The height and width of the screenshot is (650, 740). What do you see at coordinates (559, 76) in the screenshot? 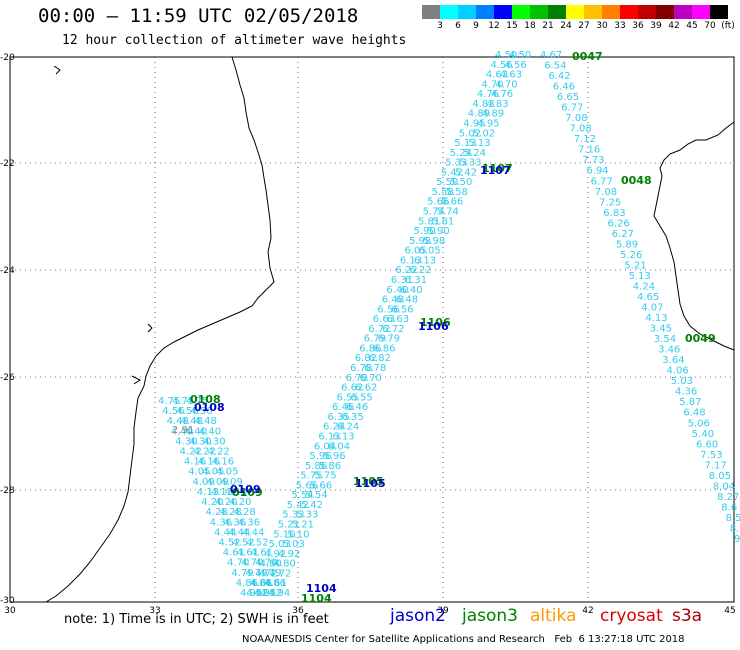
I see `wave-height-value: 6.42` at bounding box center [559, 76].